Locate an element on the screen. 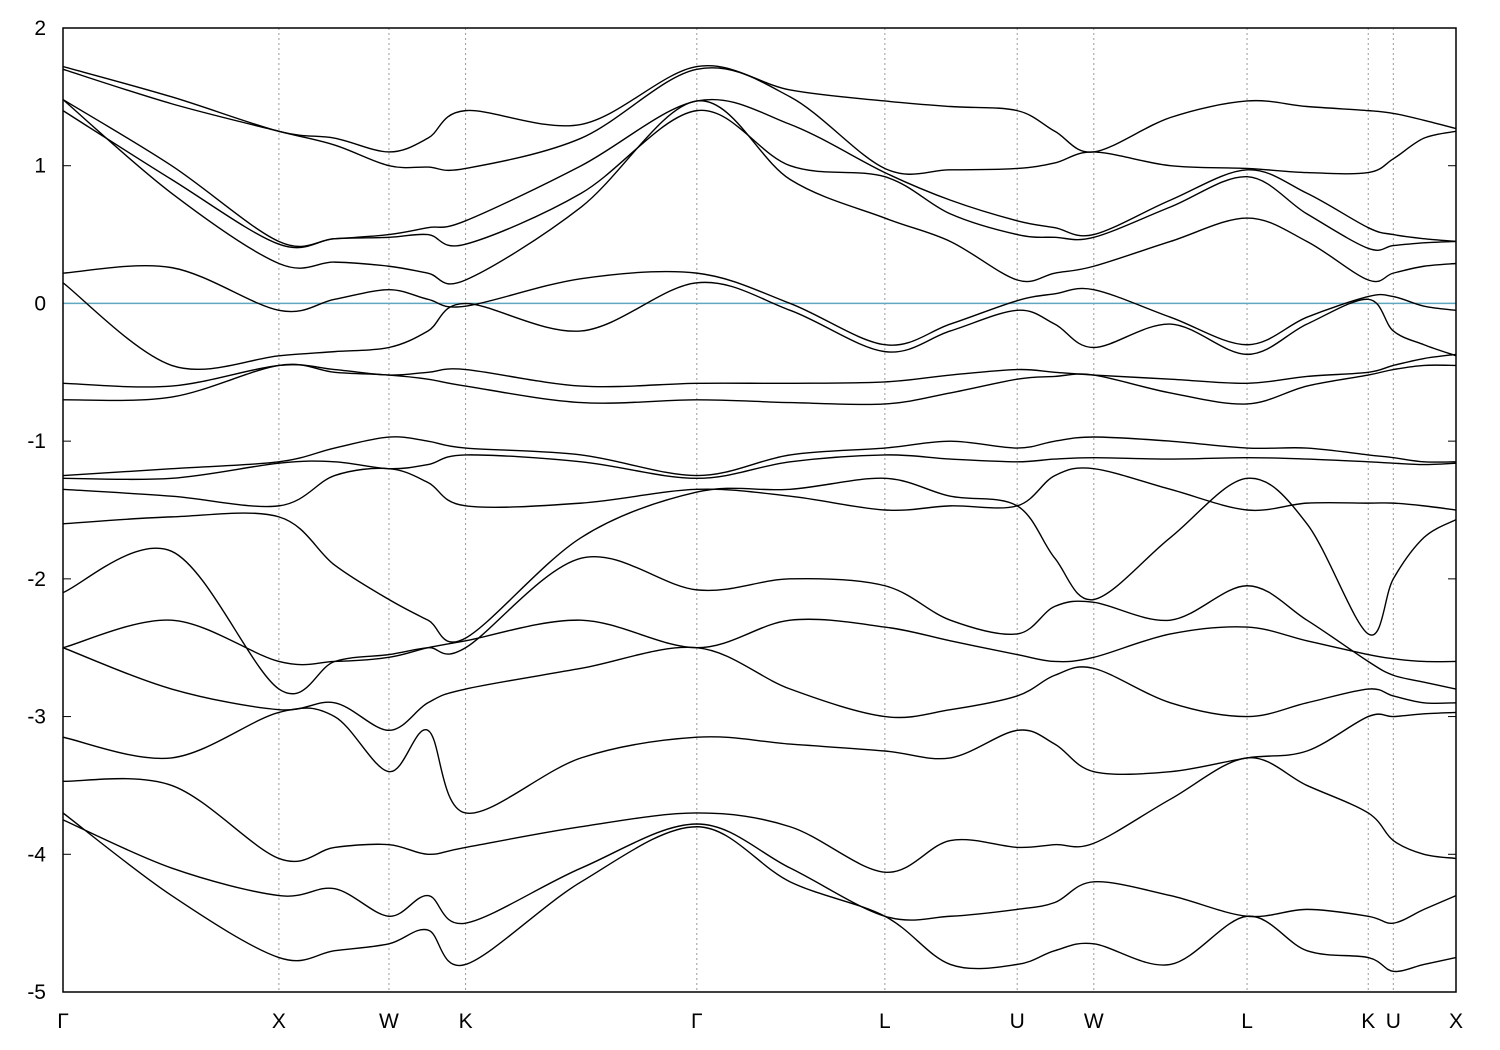 This screenshot has width=1500, height=1050. y-tick-label: -2 is located at coordinates (36, 579).